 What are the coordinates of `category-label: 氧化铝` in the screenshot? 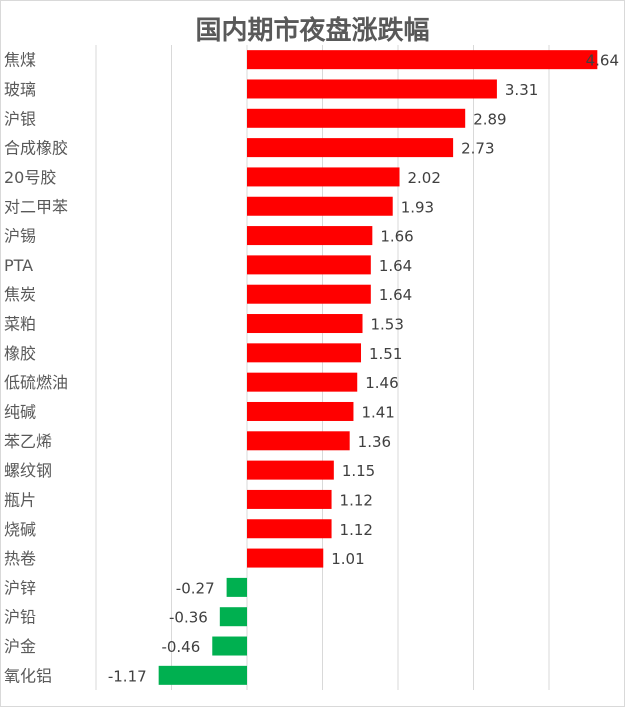 It's located at (28, 675).